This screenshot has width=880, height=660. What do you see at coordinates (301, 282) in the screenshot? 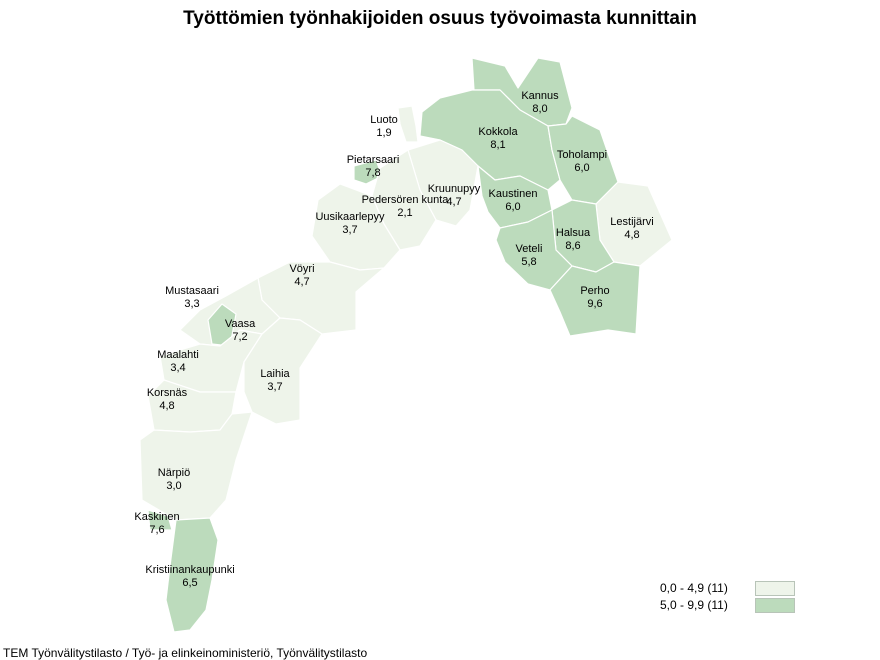
I see `region-value-vöyri: 4,7` at bounding box center [301, 282].